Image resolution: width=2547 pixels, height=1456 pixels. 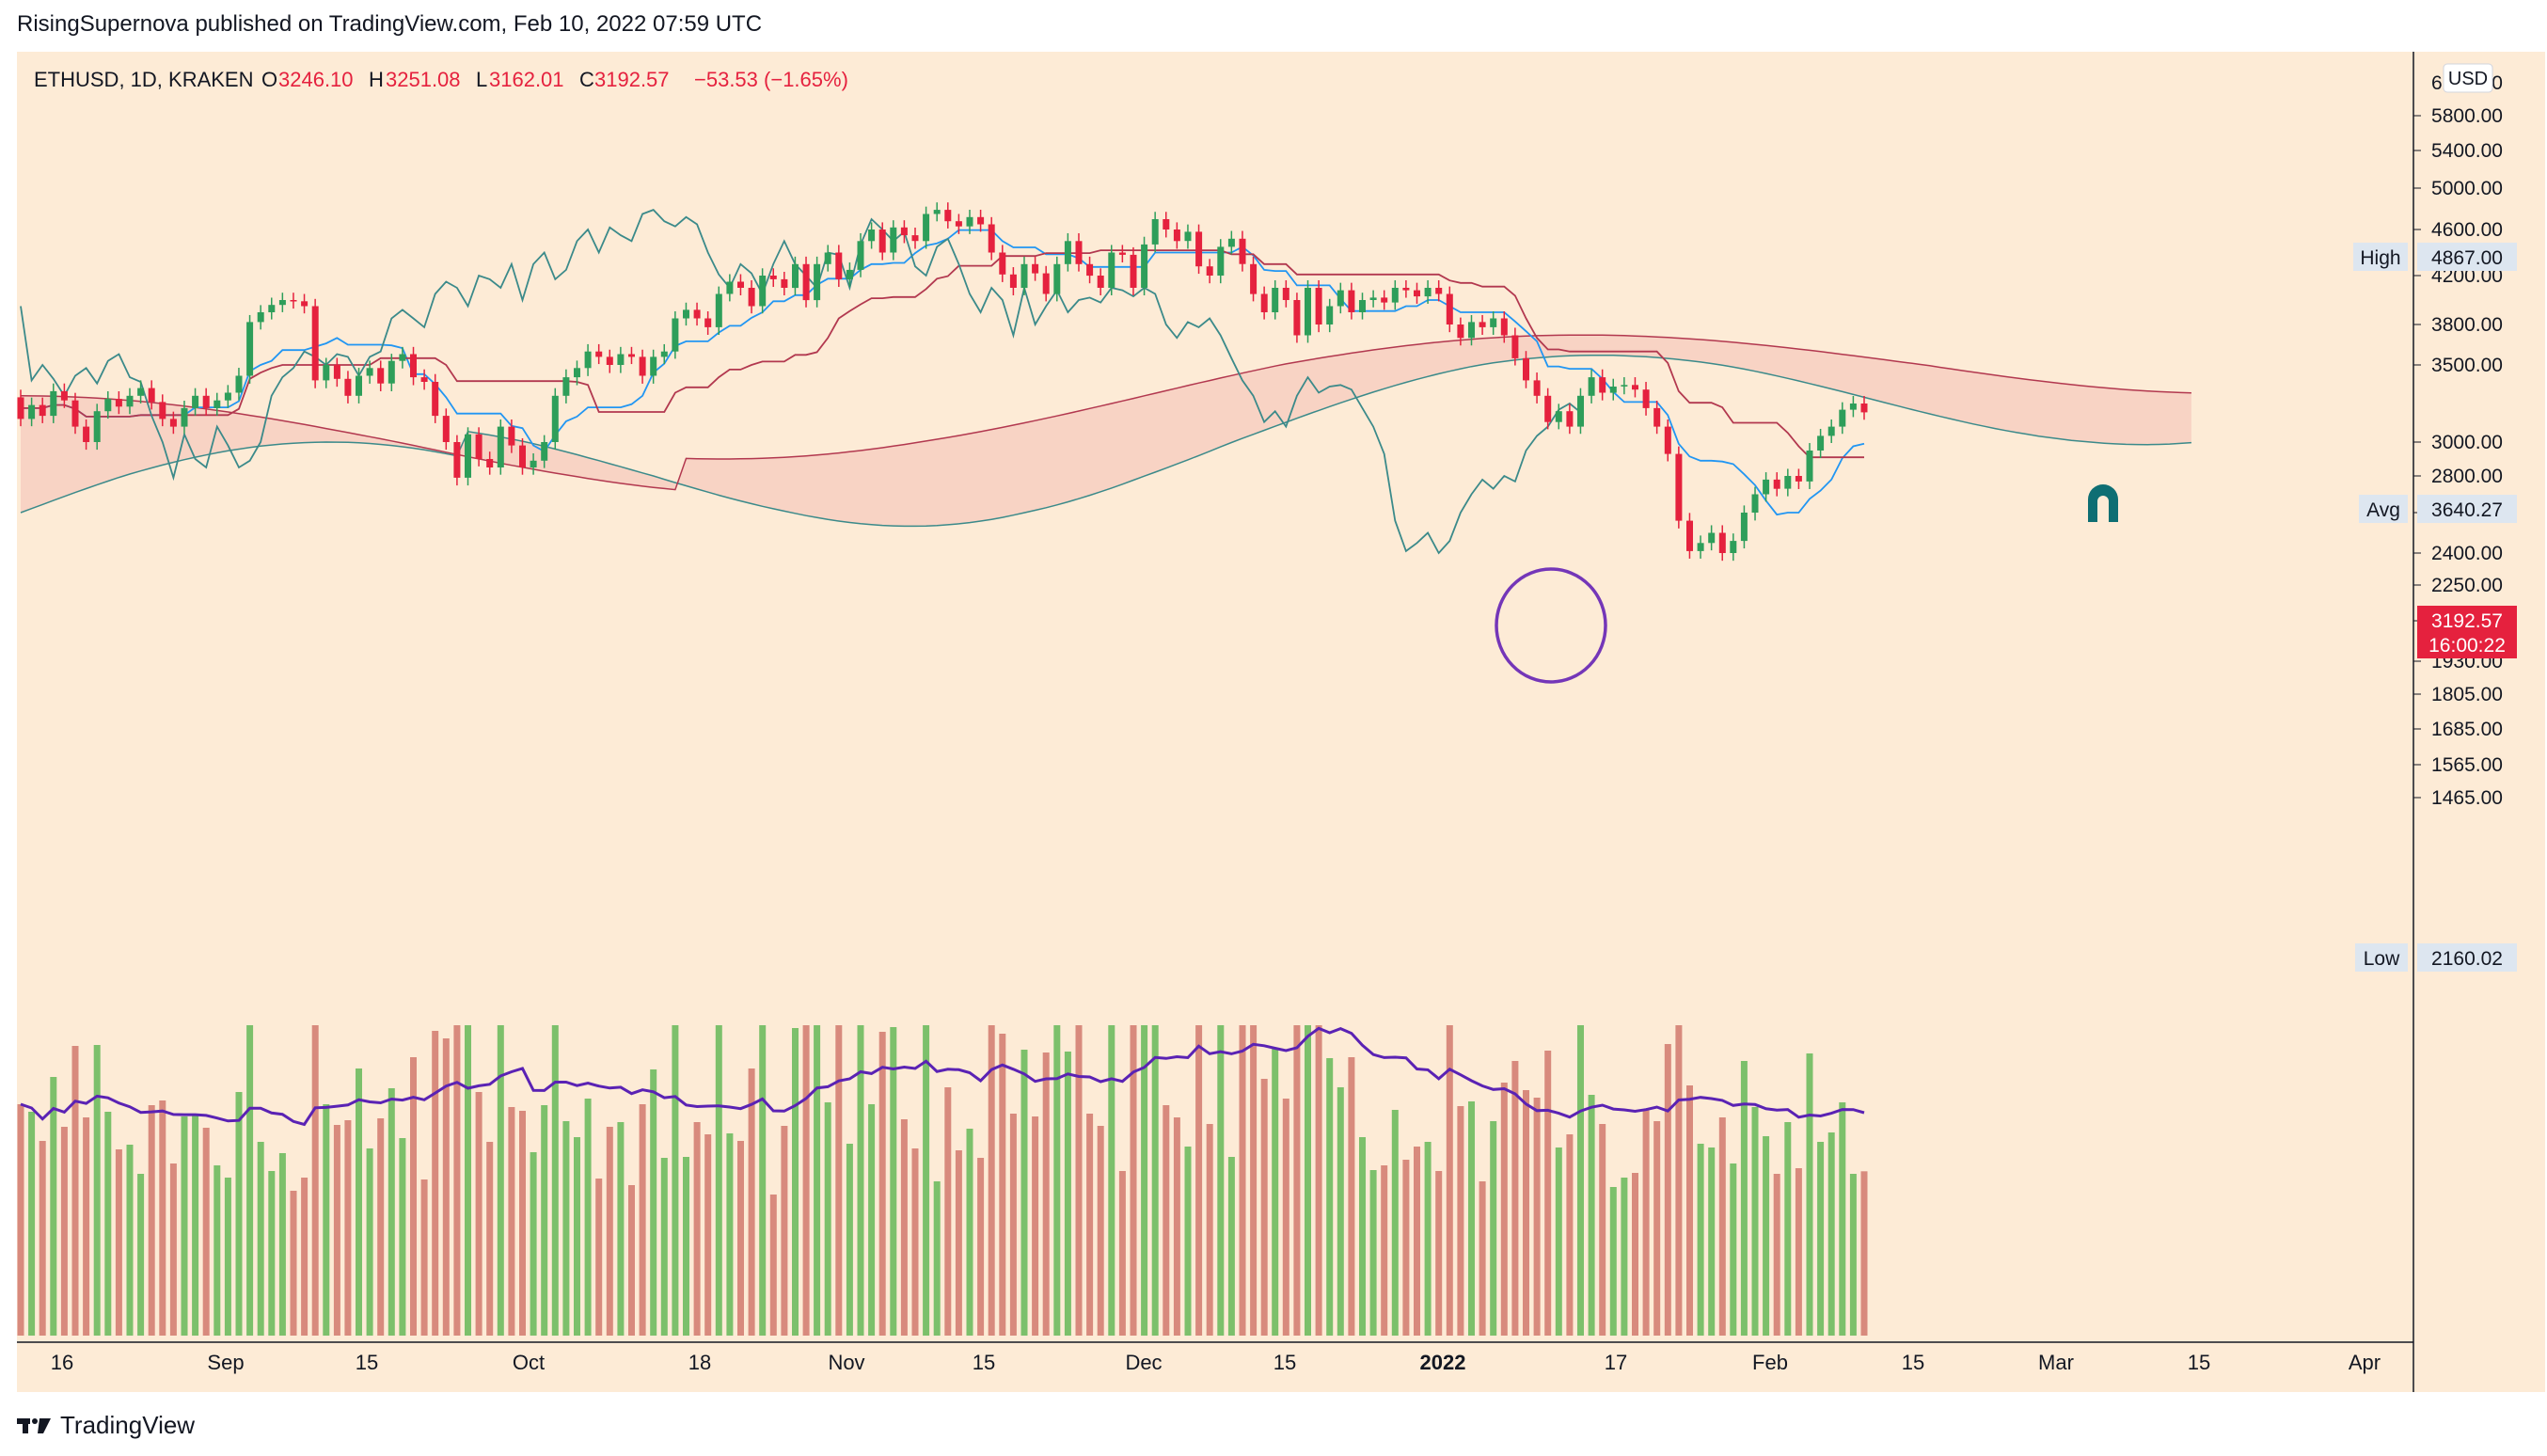 I want to click on currency-badge: USD, so click(x=2468, y=78).